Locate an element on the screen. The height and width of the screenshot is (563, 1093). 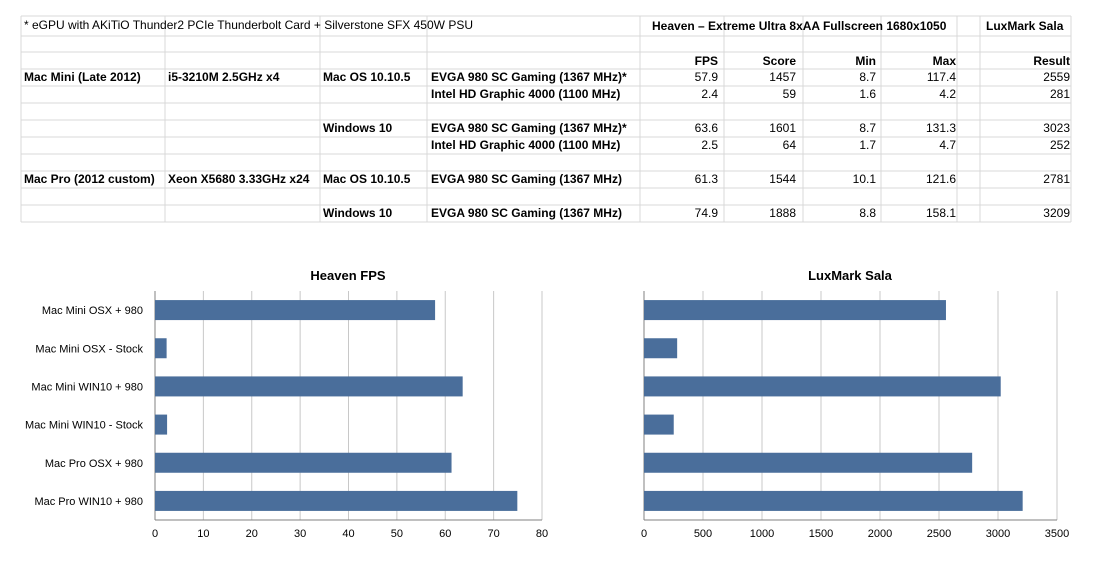
x-tick-label: 50 is located at coordinates (397, 534).